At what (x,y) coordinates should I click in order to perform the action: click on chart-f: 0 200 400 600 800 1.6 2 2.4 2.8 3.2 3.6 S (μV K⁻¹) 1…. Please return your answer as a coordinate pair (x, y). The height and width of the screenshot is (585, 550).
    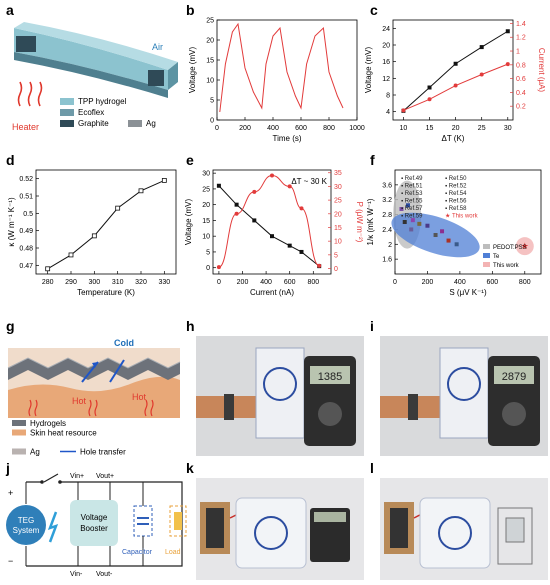
    Looking at the image, I should click on (454, 233).